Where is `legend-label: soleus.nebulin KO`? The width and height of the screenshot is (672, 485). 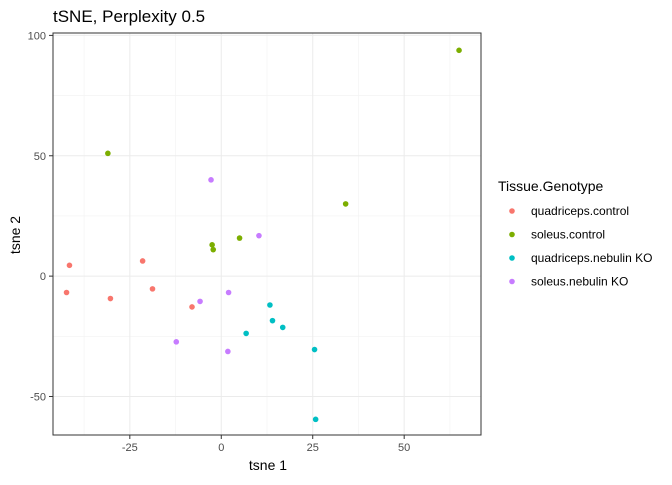 legend-label: soleus.nebulin KO is located at coordinates (579, 282).